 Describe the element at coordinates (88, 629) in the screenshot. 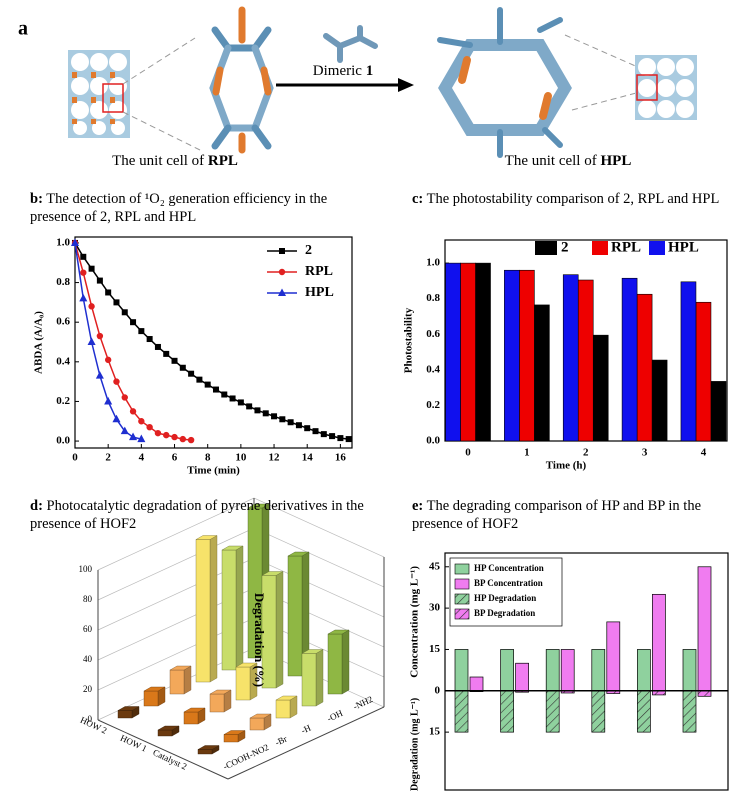

I see `z-tick-label: 60` at that location.